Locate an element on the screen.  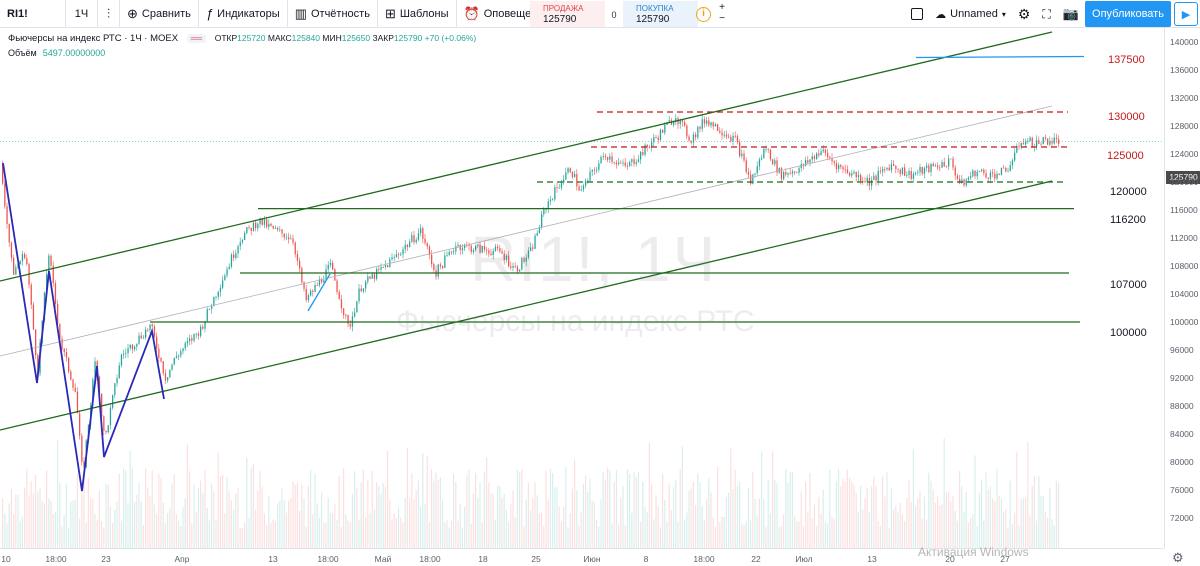
alerts-icon: ⏰ is located at coordinates (471, 13).